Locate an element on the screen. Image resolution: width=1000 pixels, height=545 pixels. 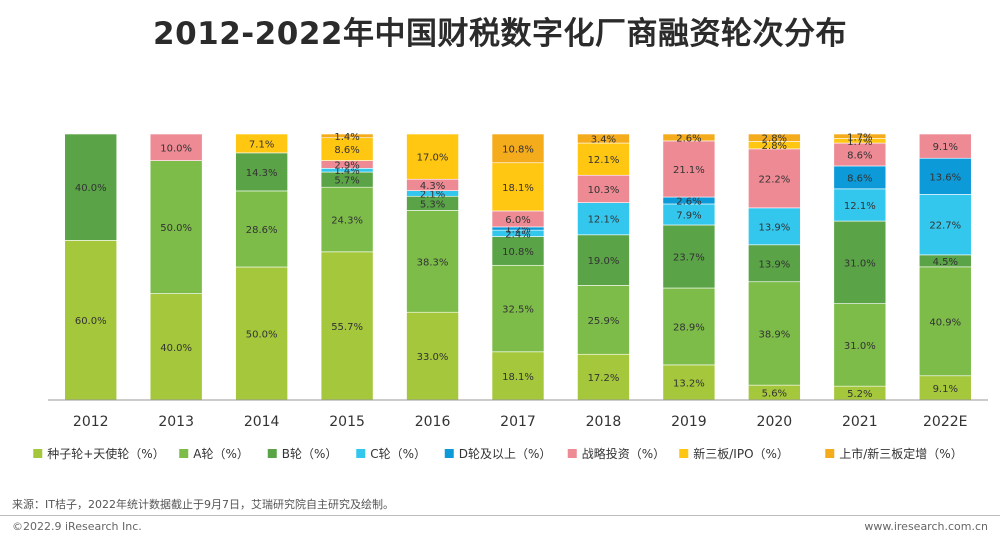
data-label-2021-2: 31.0% is located at coordinates (860, 263).